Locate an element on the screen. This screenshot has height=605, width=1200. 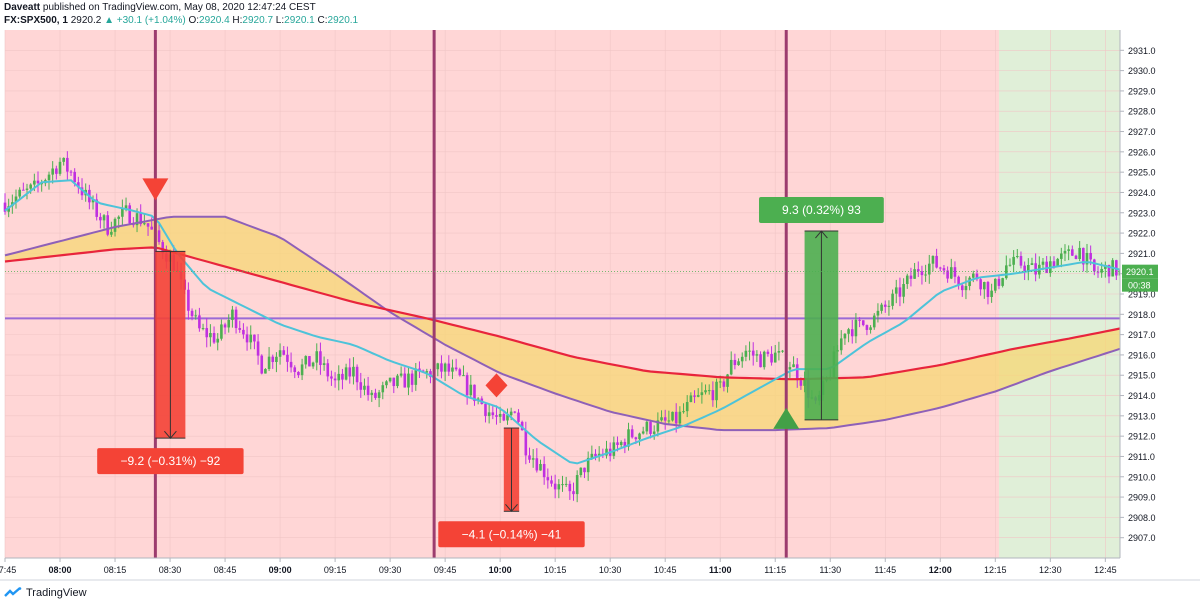
price-axis-tick-18: 2925.0 is located at coordinates (1142, 173).